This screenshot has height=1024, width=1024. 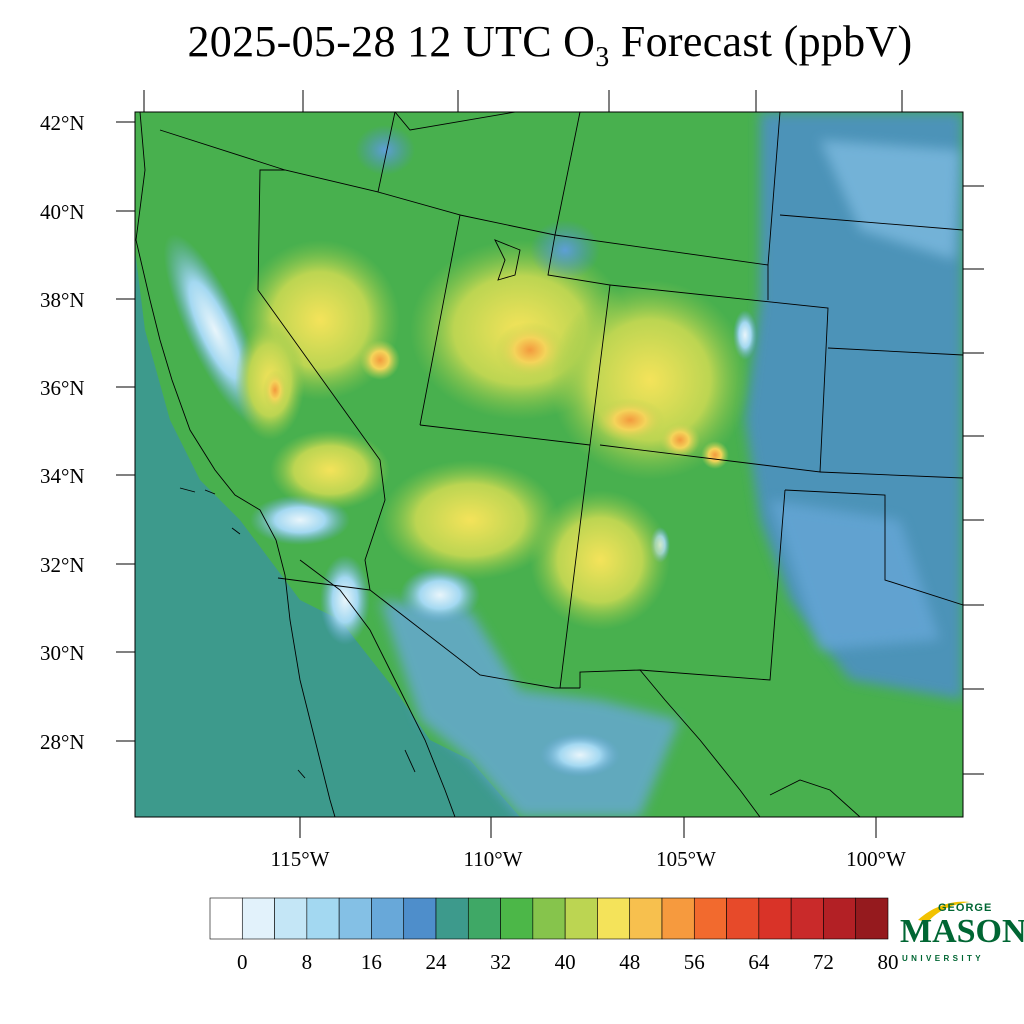 I want to click on lat-label-30: 30°N, so click(x=62, y=653).